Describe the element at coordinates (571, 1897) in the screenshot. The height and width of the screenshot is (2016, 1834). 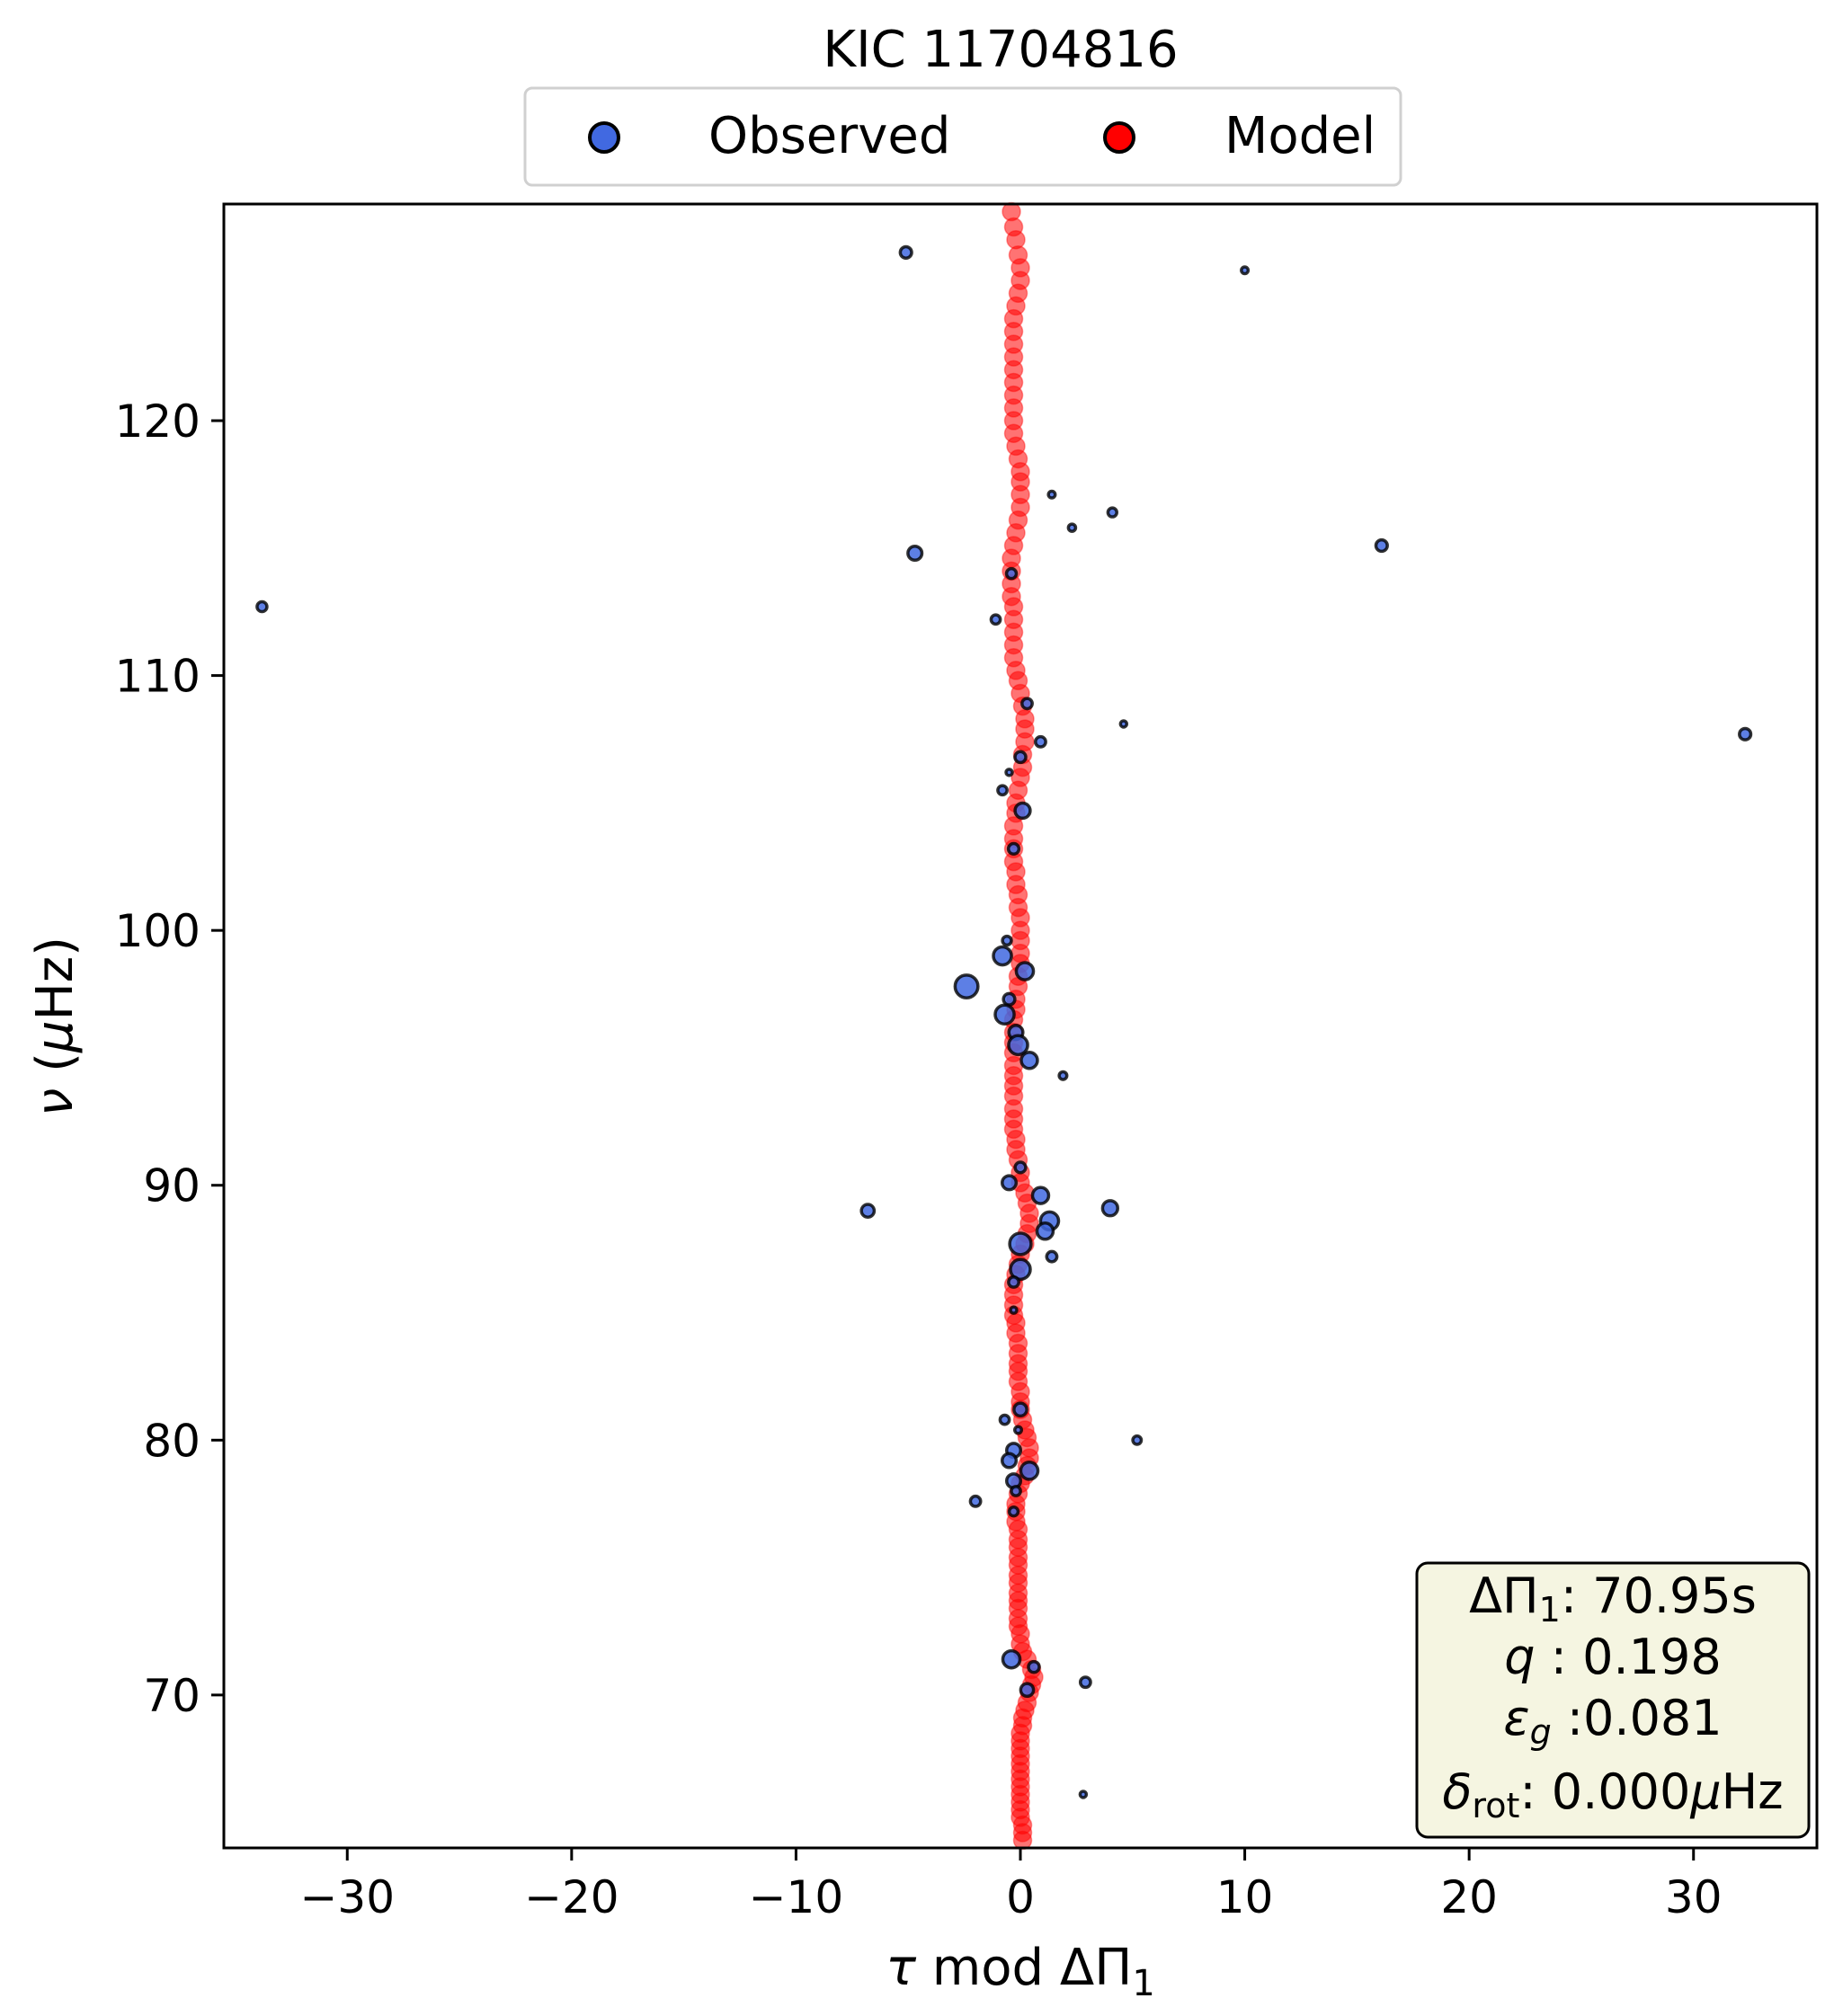
I see `x-tick-label-1: −20` at that location.